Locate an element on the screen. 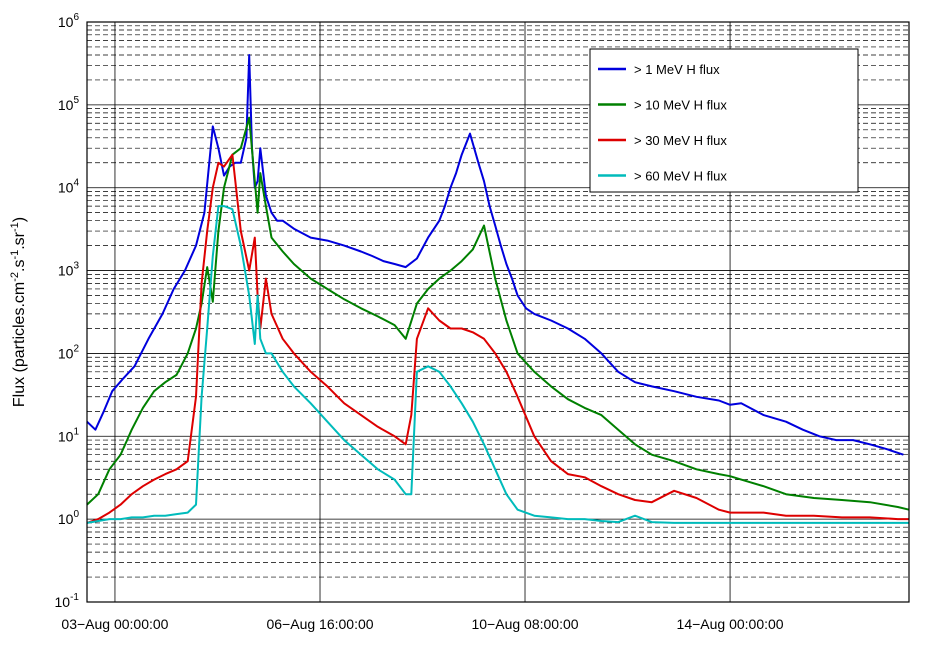  legend-label: > 10 MeV H flux is located at coordinates (680, 105).